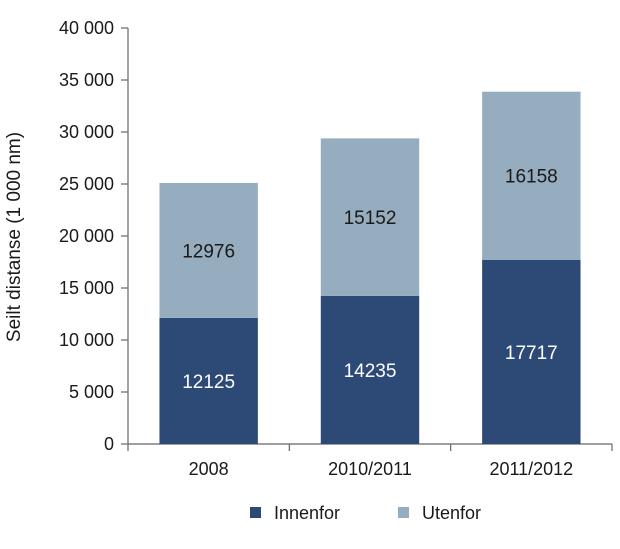 This screenshot has width=620, height=549. Describe the element at coordinates (86, 340) in the screenshot. I see `y-tick-label: 10 000` at that location.